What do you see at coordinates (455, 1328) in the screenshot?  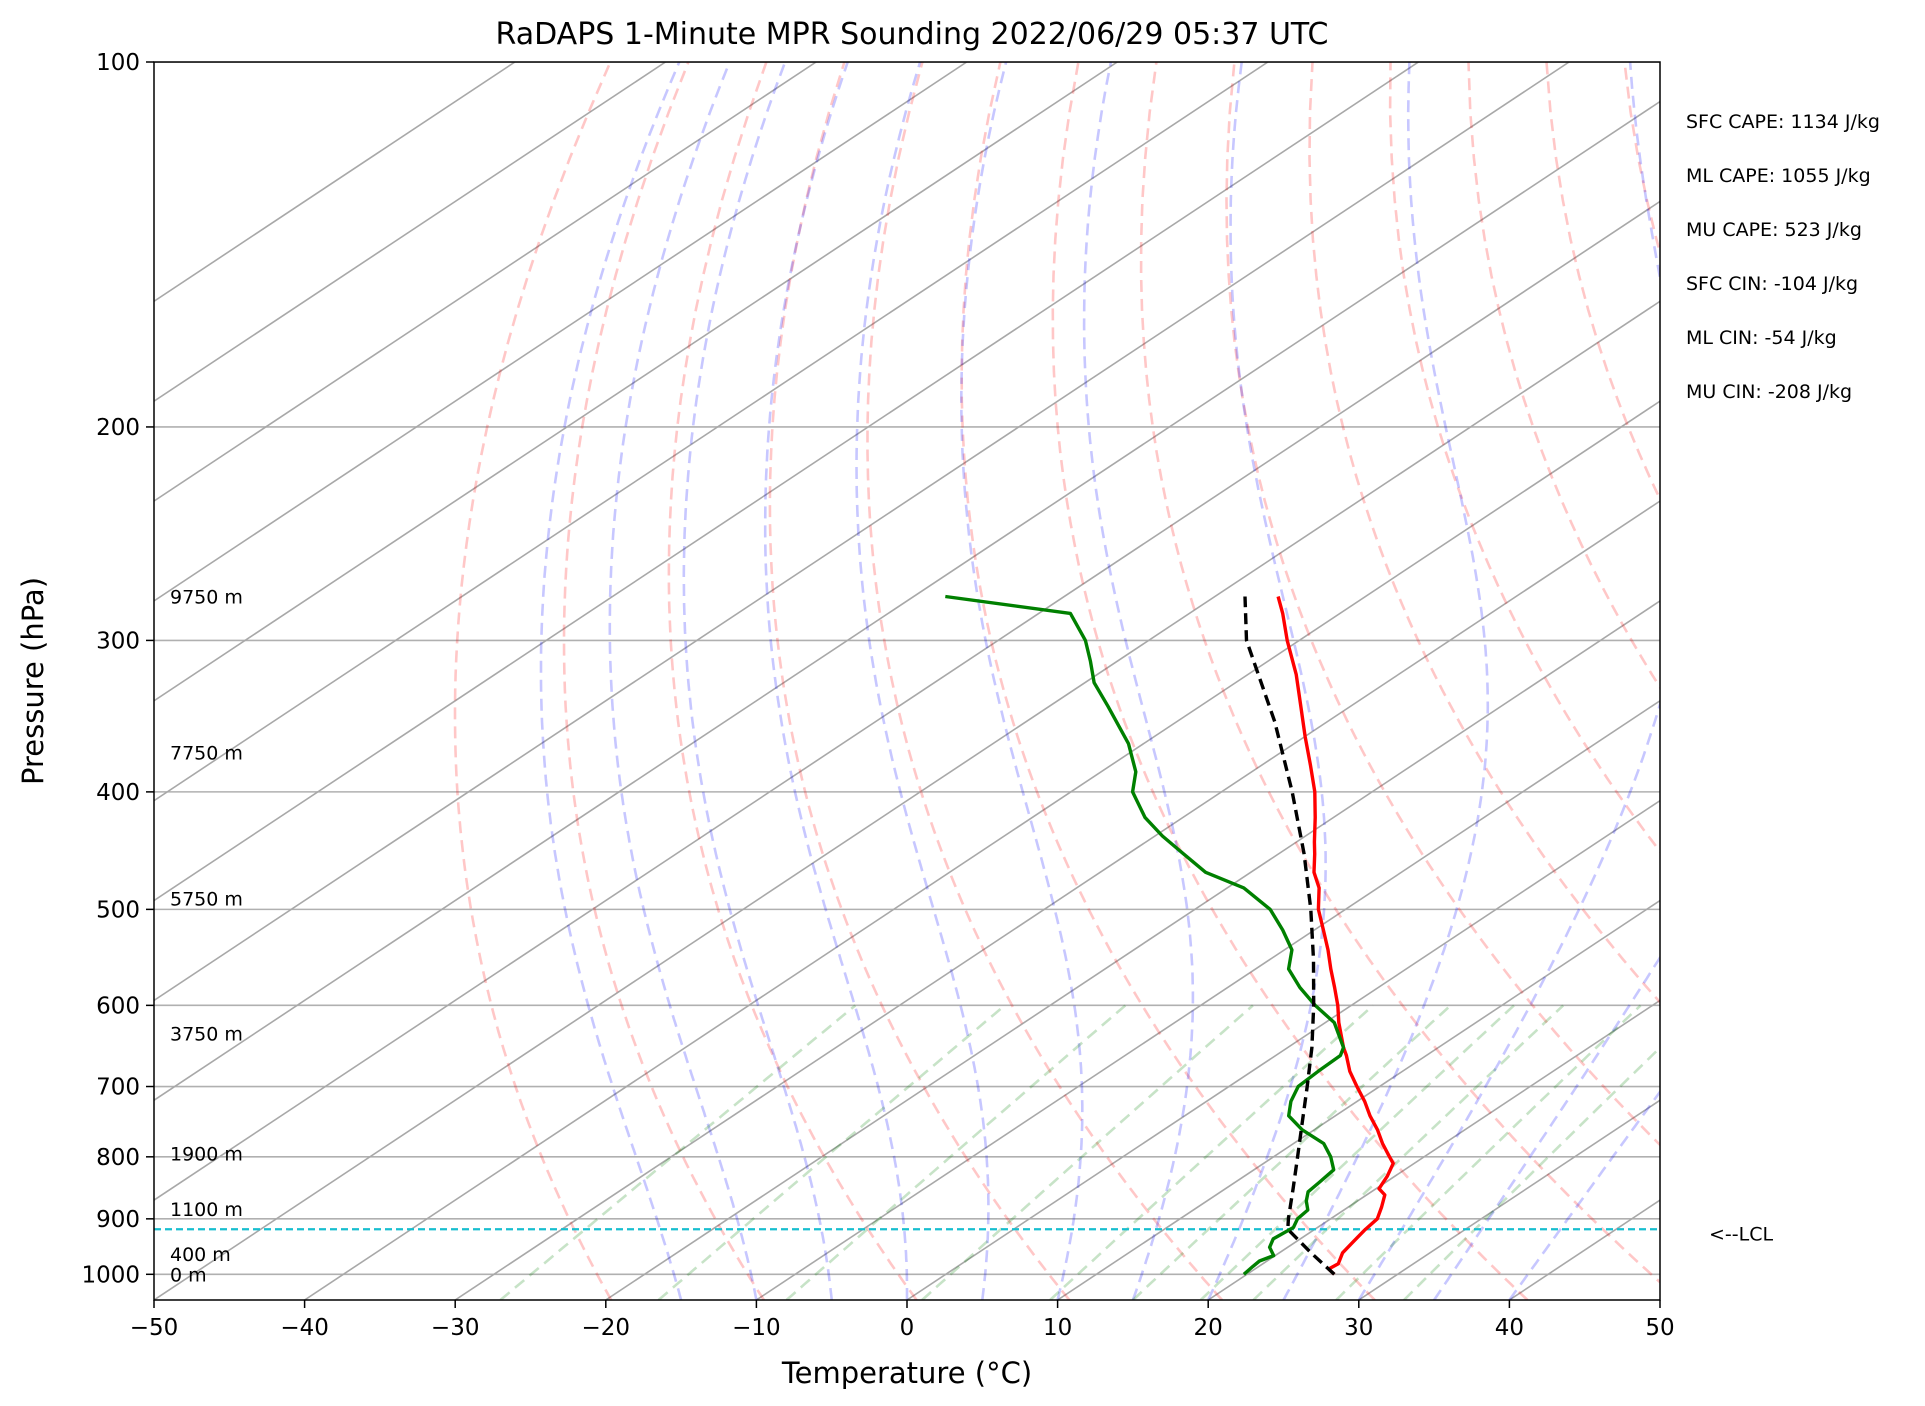 I see `x-tick-label: −30` at bounding box center [455, 1328].